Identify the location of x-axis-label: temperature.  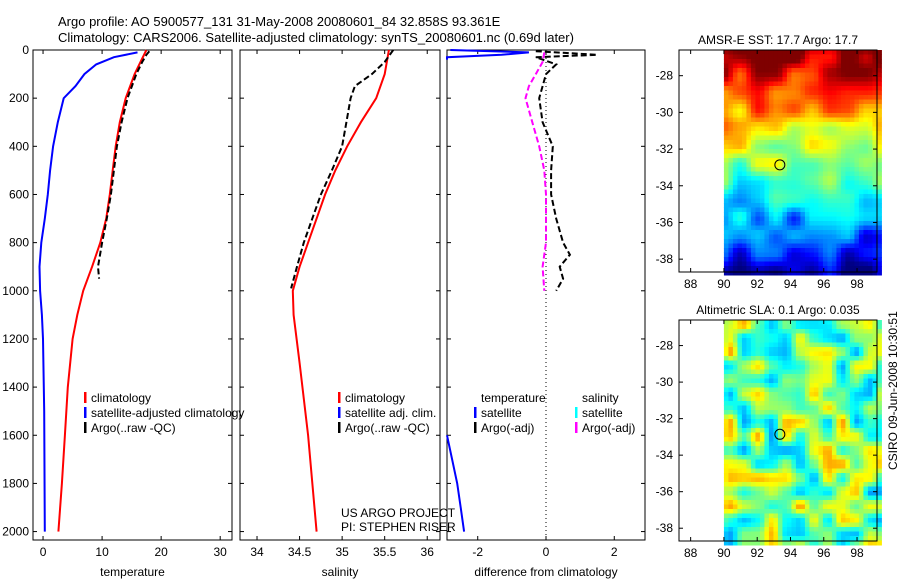
(132, 572).